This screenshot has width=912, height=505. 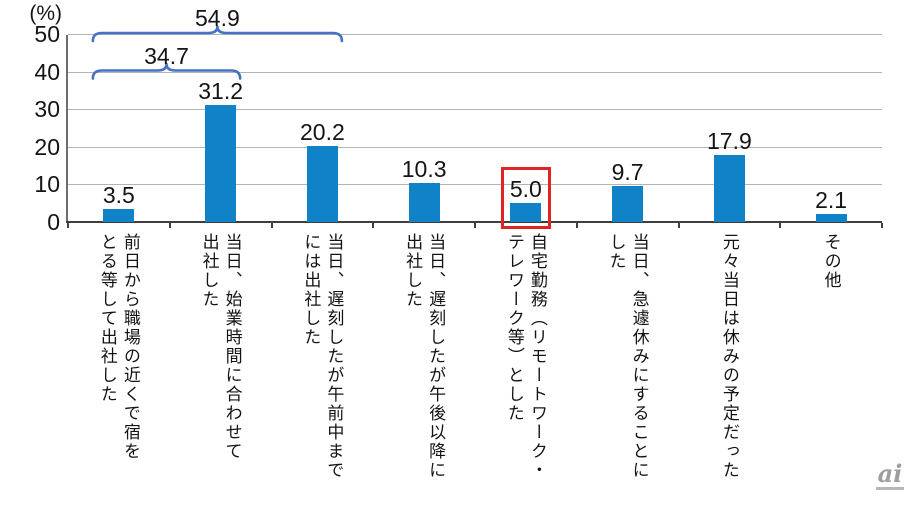 What do you see at coordinates (45, 13) in the screenshot?
I see `y-axis-unit-label: (%)` at bounding box center [45, 13].